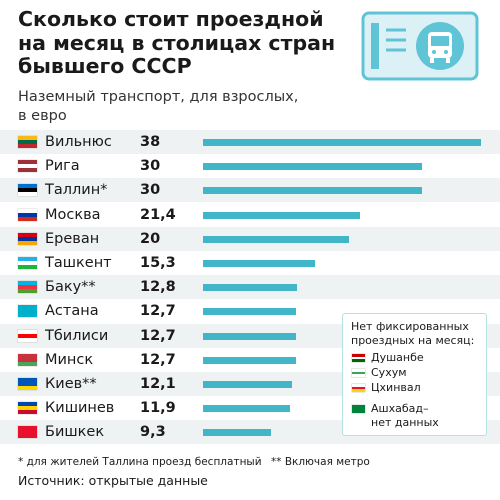  I want to click on chart-row: Баку** 12,8, so click(250, 287).